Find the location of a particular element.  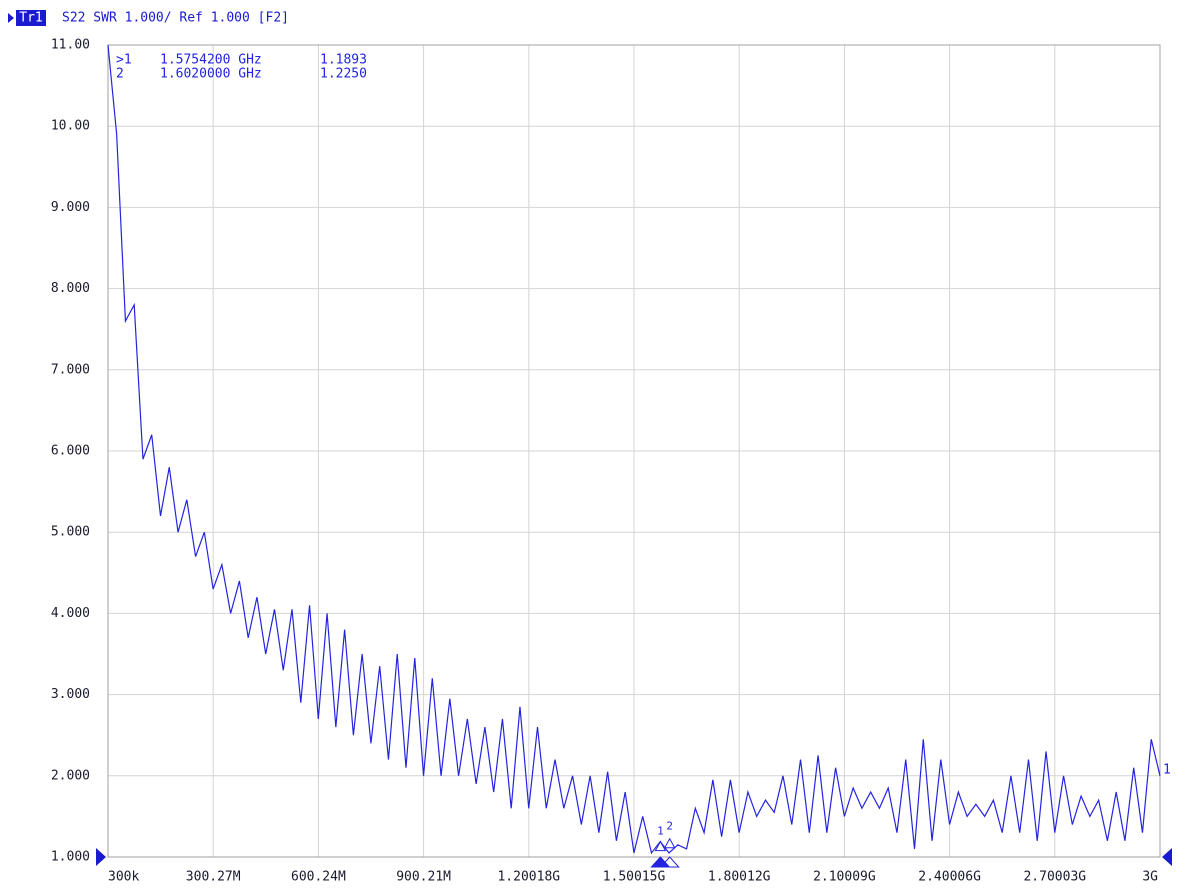

marker-tag: 1 is located at coordinates (660, 831).